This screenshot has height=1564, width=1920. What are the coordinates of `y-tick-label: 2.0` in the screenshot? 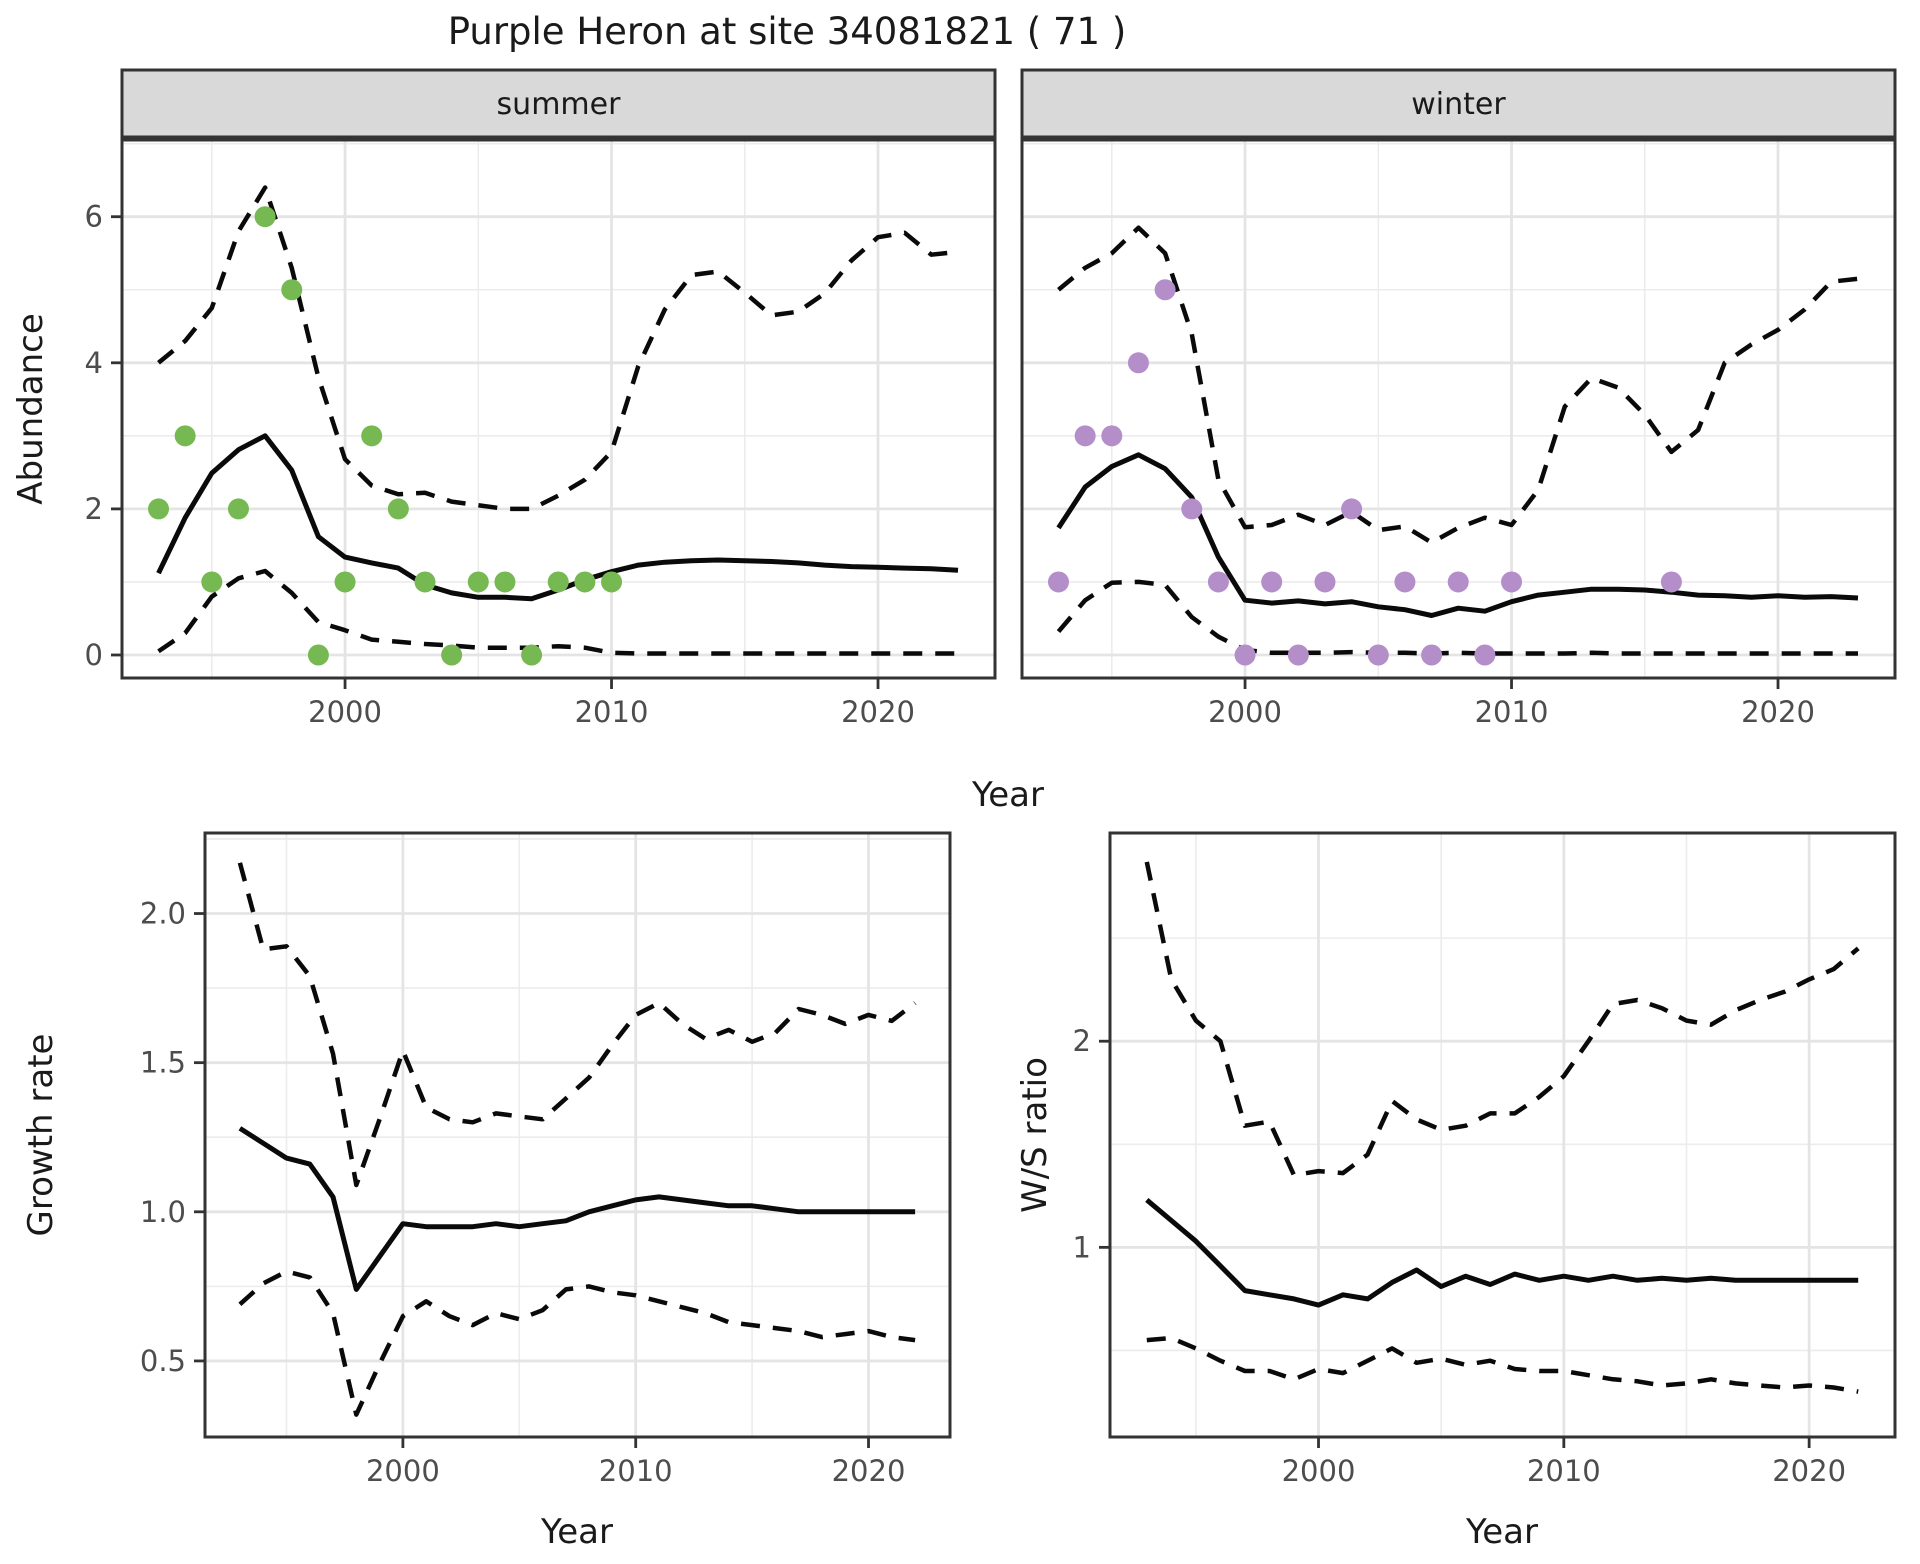 It's located at (163, 914).